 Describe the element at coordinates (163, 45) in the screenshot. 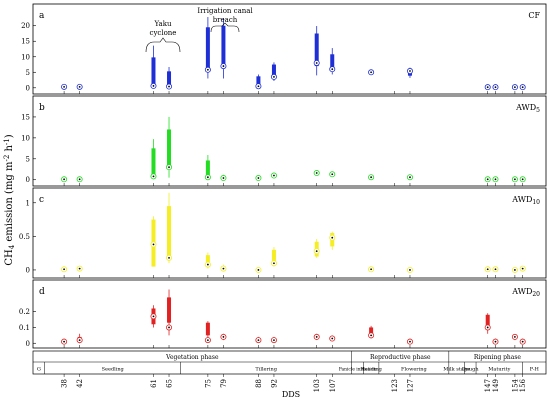

I see `yaku-bracket` at that location.